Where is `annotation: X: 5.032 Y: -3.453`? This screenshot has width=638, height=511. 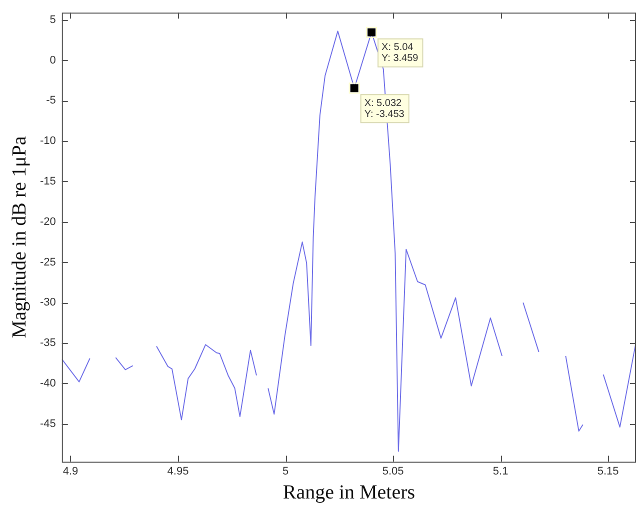
annotation: X: 5.032 Y: -3.453 is located at coordinates (384, 109).